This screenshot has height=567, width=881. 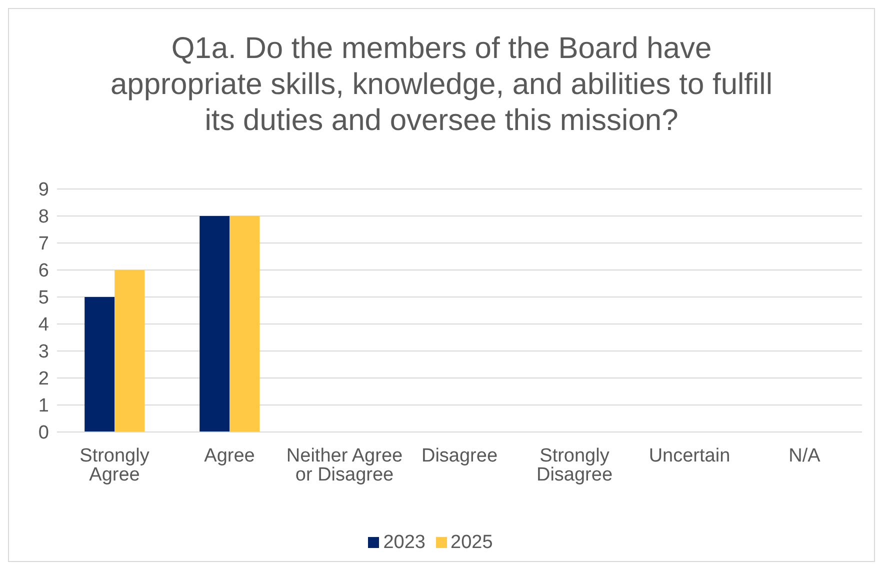 I want to click on y-tick-label: 1, so click(x=43, y=406).